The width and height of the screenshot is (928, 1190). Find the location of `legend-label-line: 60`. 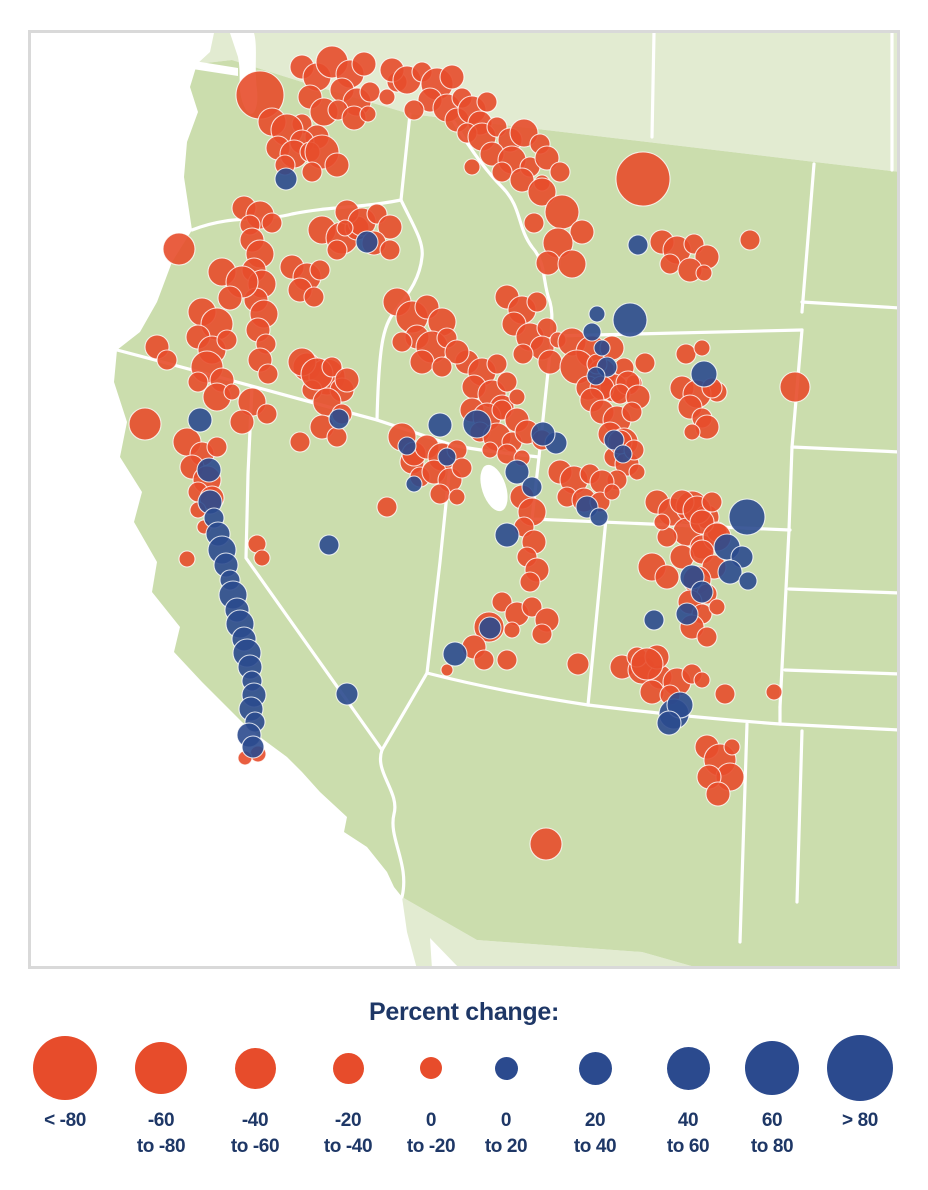

legend-label-line: 60 is located at coordinates (772, 1120).